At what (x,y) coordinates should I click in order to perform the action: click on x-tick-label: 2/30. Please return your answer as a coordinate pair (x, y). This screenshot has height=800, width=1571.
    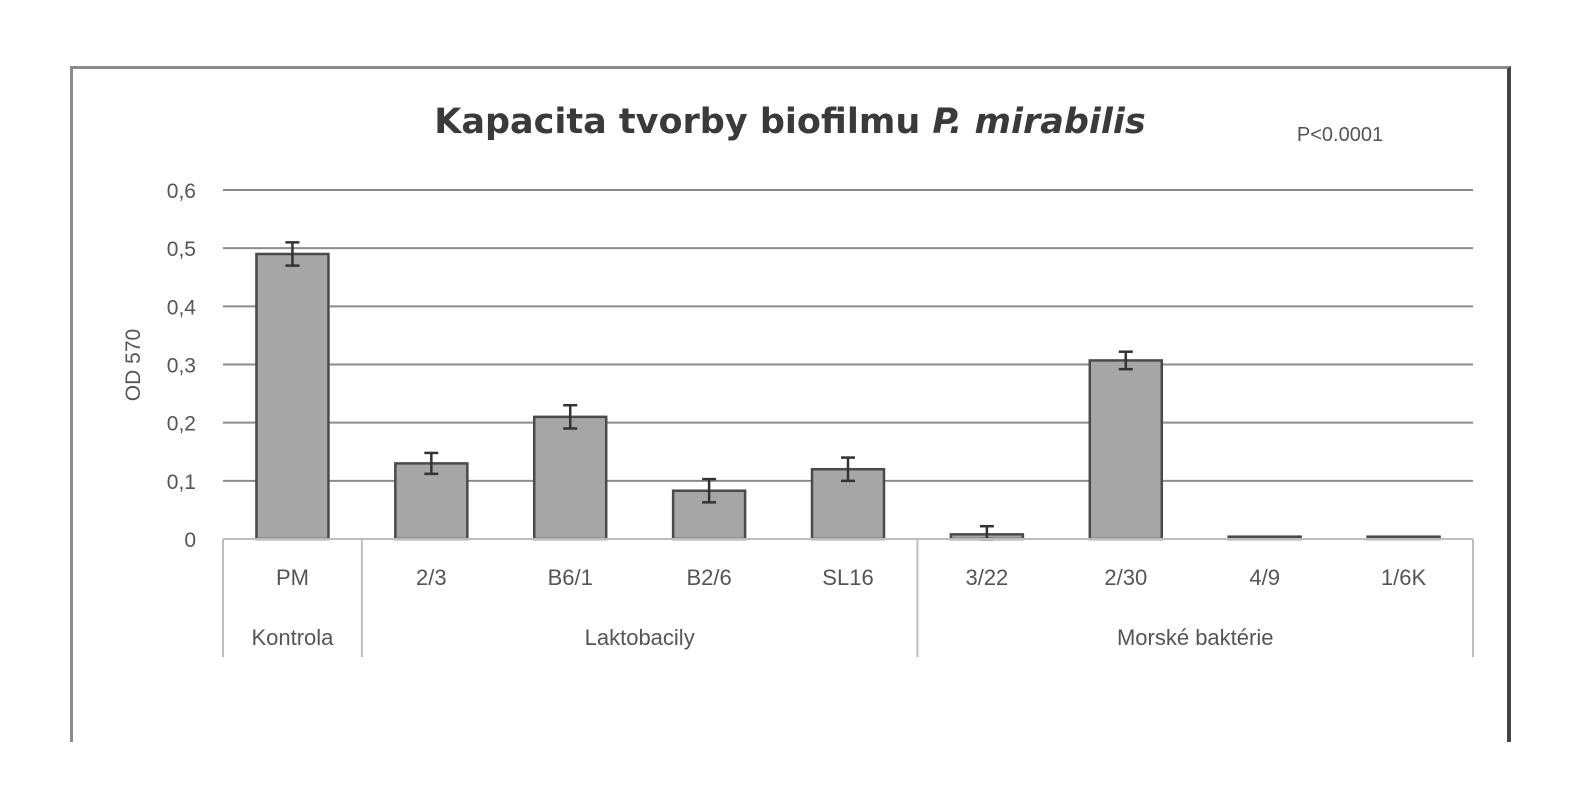
    Looking at the image, I should click on (1125, 577).